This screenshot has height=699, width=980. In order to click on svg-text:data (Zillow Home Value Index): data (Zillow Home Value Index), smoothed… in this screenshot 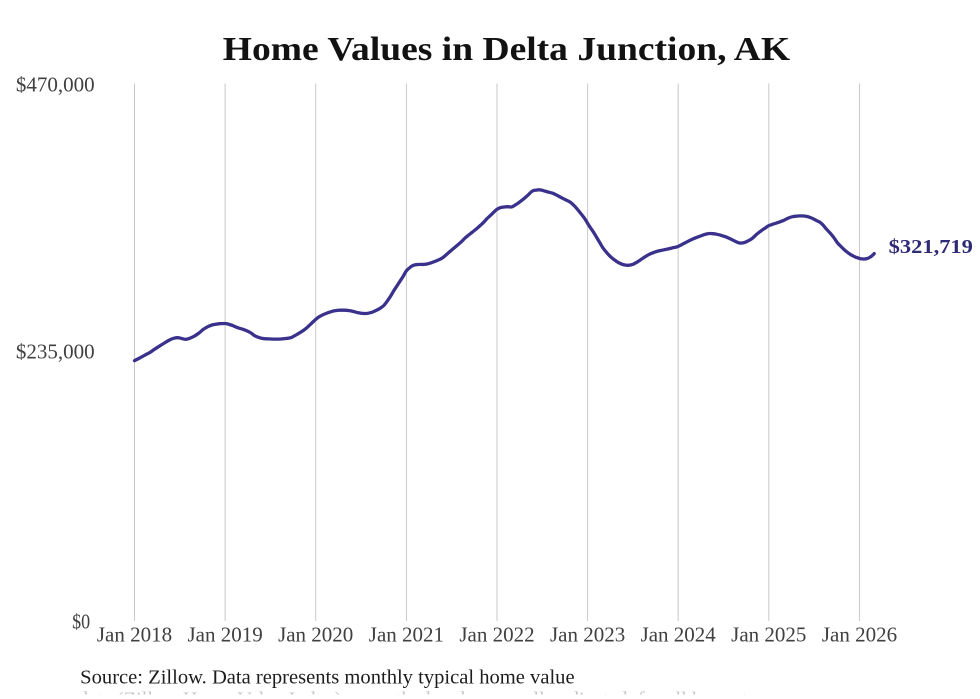, I will do `click(434, 694)`.